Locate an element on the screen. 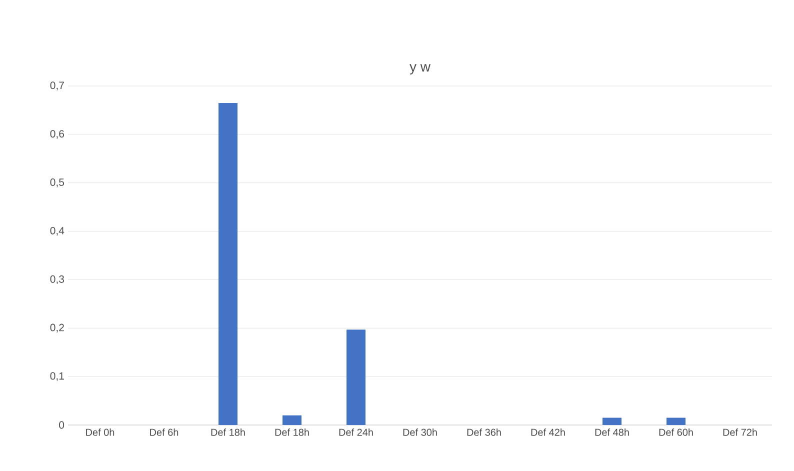  y-tick-label: 0,6 is located at coordinates (57, 134).